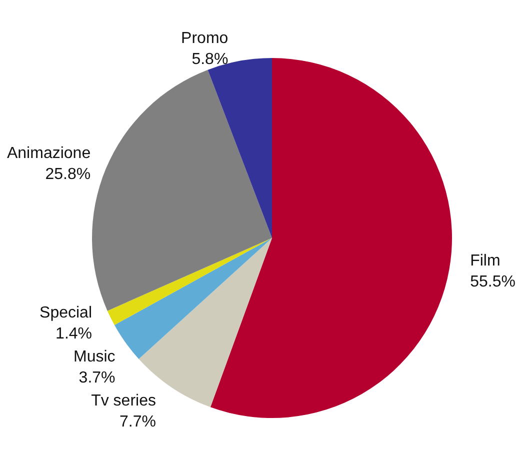 This screenshot has height=451, width=528. Describe the element at coordinates (48, 153) in the screenshot. I see `slice-label: Animazione` at that location.